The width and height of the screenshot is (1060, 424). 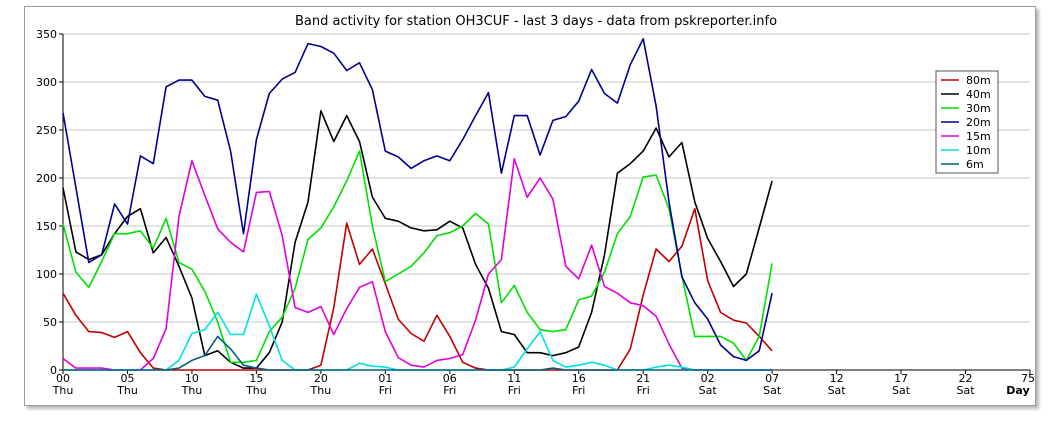 What do you see at coordinates (50, 322) in the screenshot?
I see `y-tick-label: 50` at bounding box center [50, 322].